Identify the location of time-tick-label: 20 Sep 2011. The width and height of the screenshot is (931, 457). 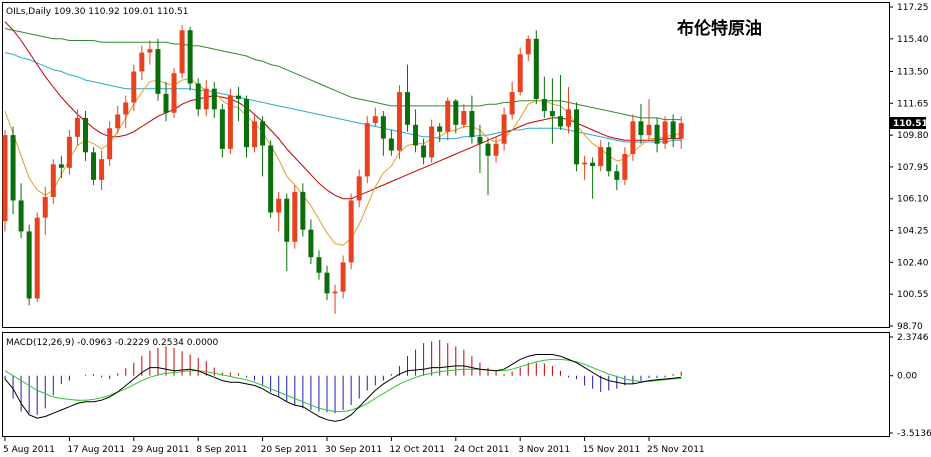
(289, 450).